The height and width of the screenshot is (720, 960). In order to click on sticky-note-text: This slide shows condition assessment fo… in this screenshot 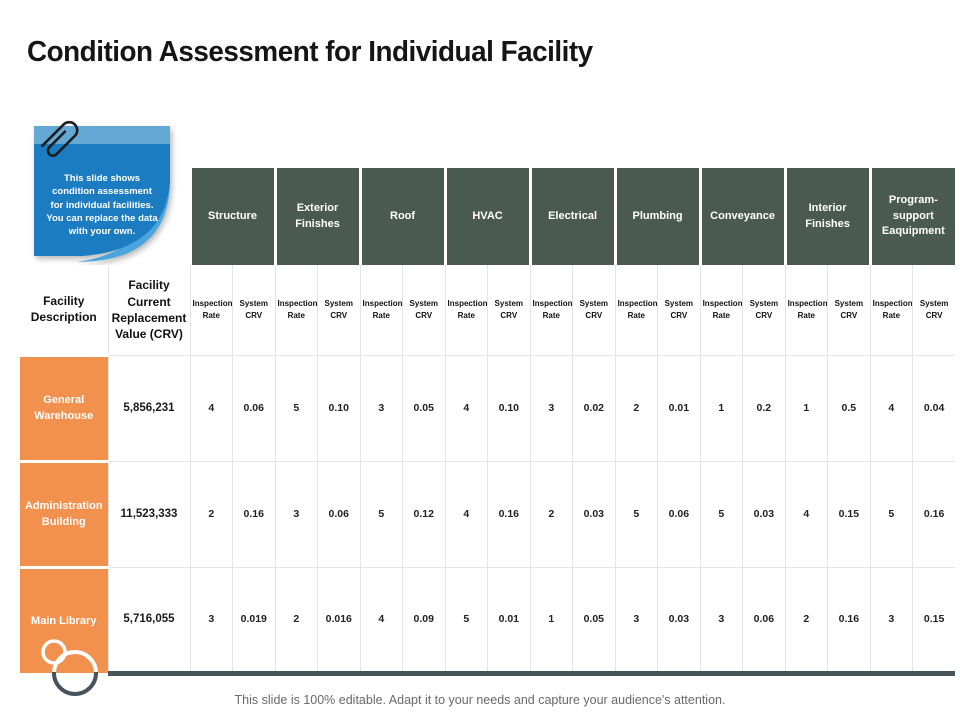, I will do `click(102, 205)`.